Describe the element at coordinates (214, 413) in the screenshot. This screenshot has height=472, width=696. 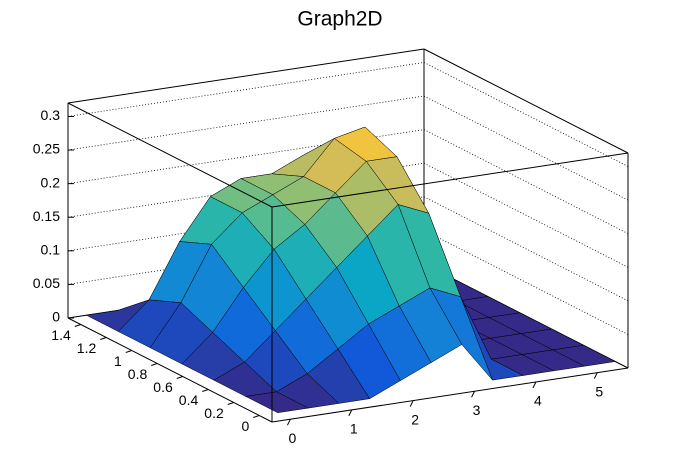
I see `y-tick-label: 0.2` at that location.